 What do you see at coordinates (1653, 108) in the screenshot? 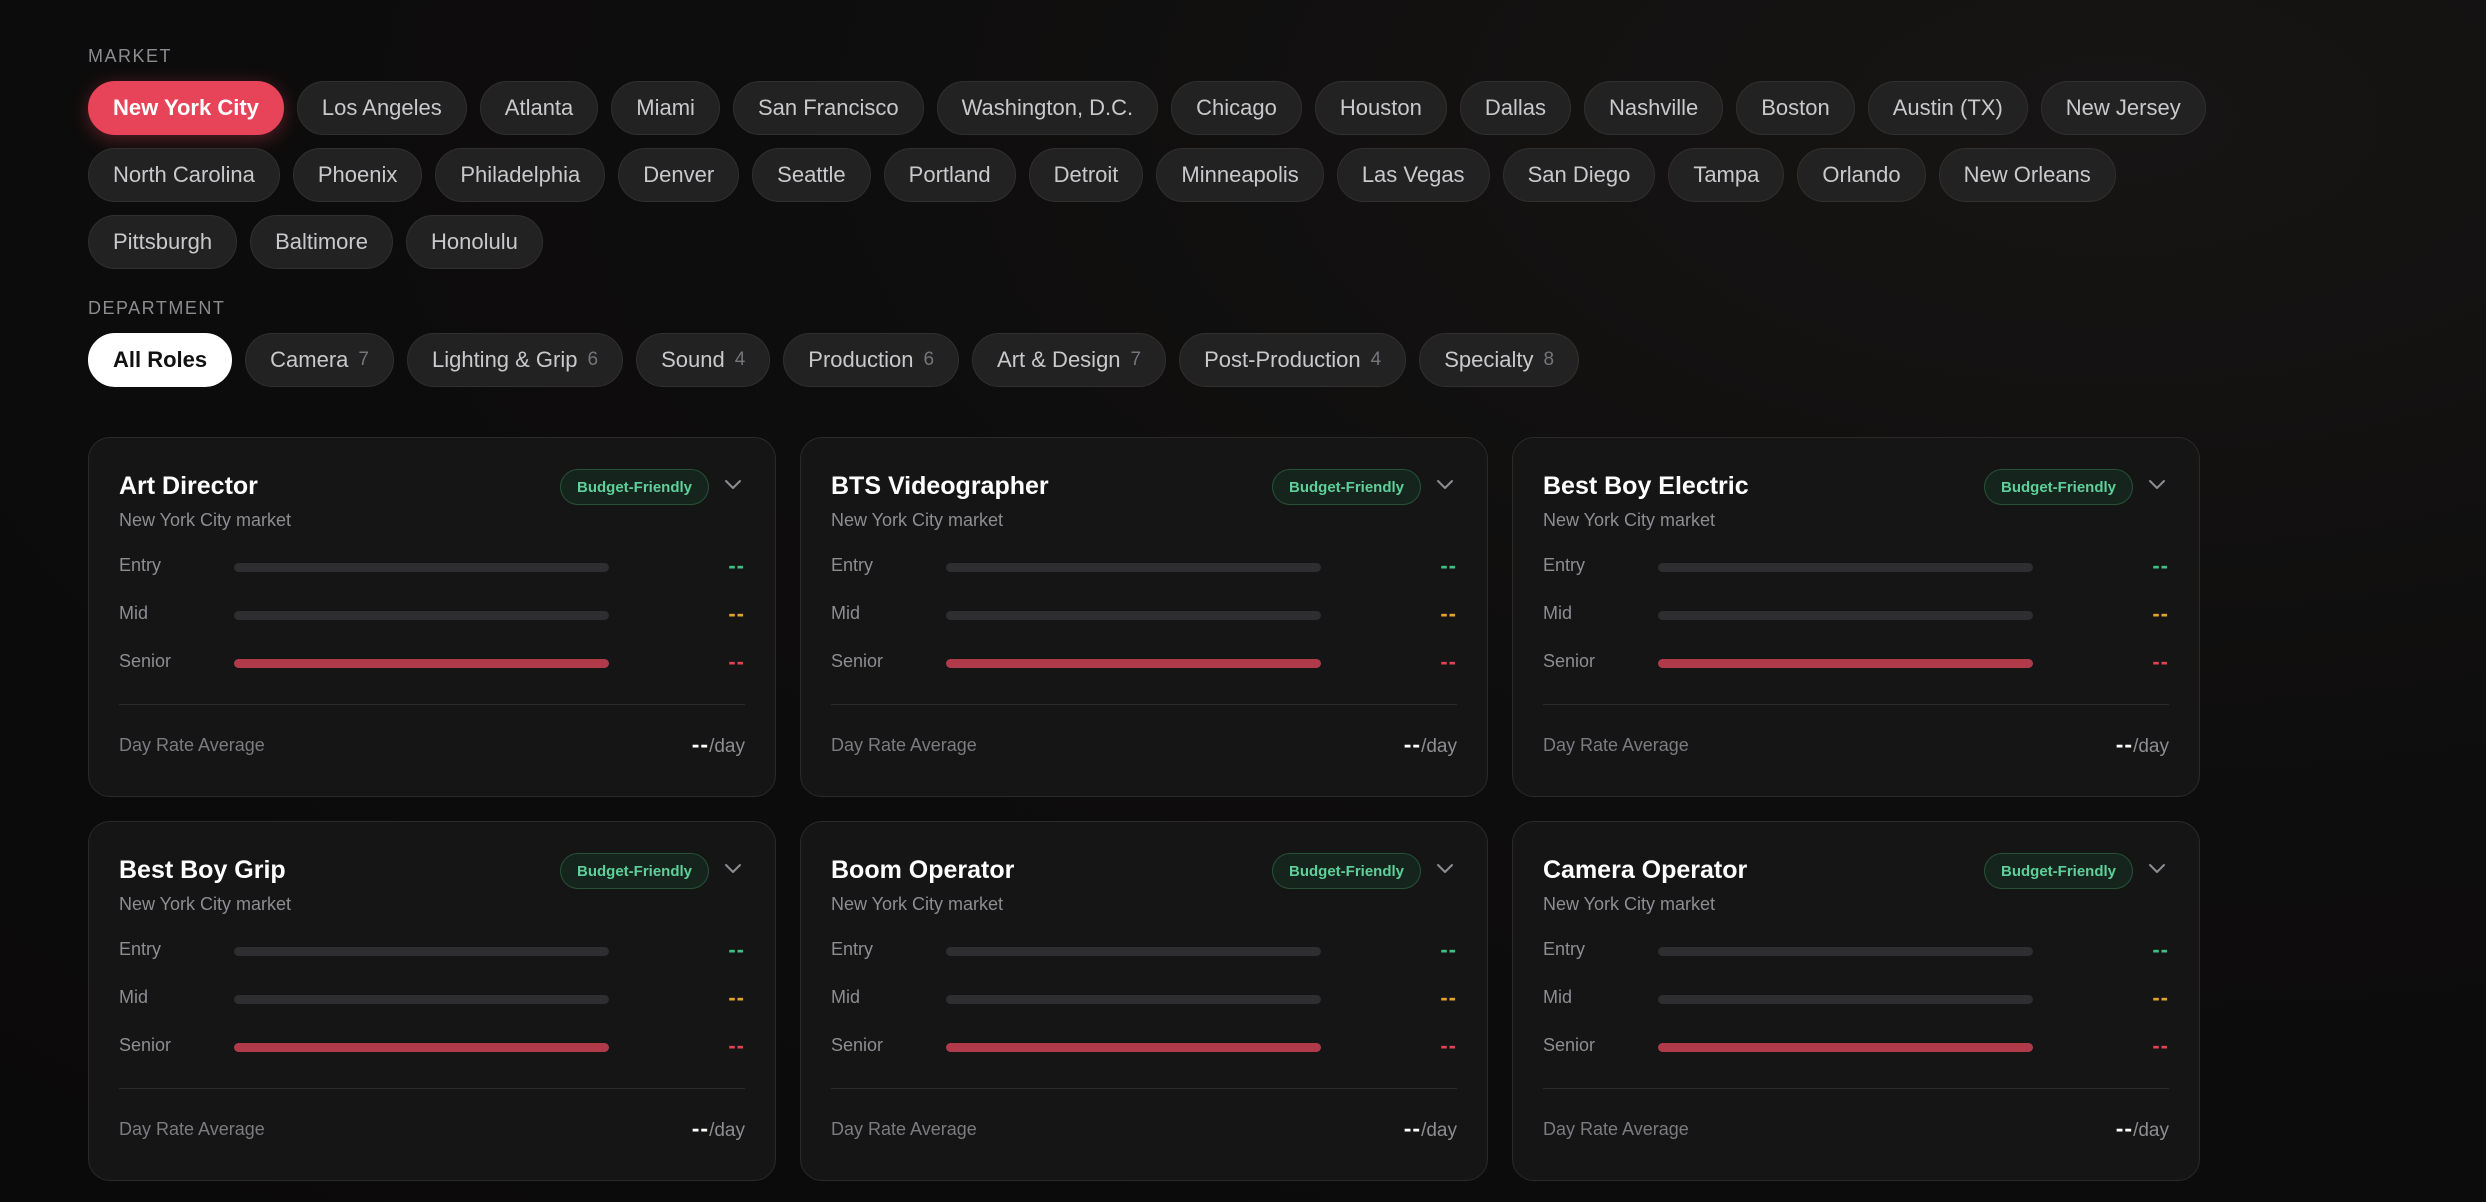
I see `market-pill-nashville: Nashville` at bounding box center [1653, 108].